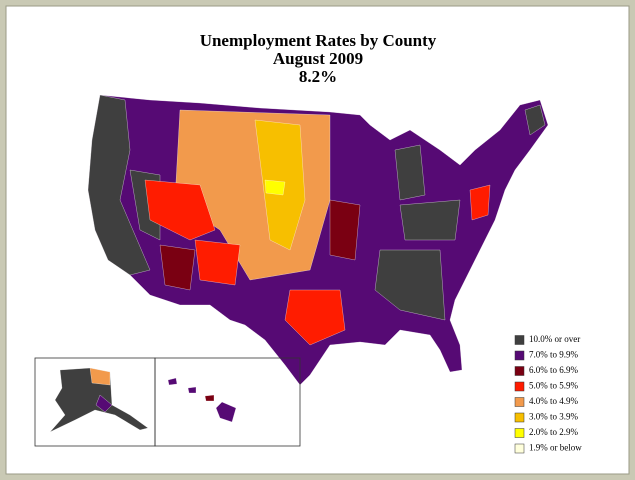 Image resolution: width=635 pixels, height=480 pixels. I want to click on legend-label: 5.0% to 5.9%, so click(553, 386).